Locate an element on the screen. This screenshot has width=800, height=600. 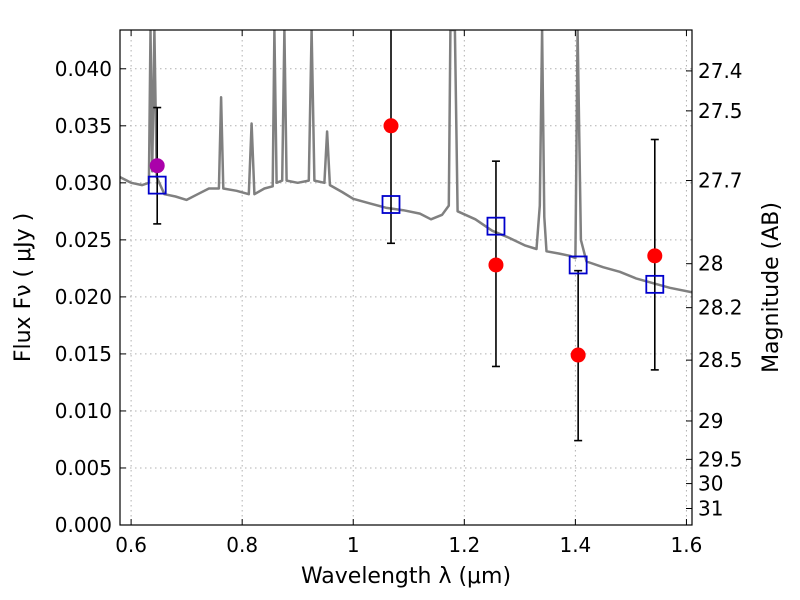
magnitude-tick-label: 28.2 is located at coordinates (720, 308).